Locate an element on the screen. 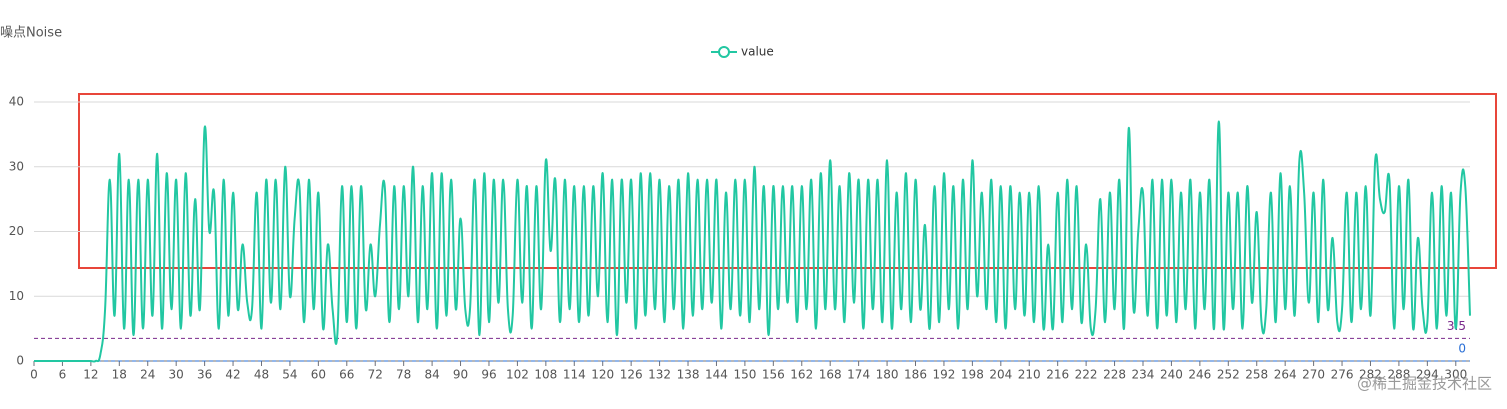  x-tick-label: 126 is located at coordinates (631, 375).